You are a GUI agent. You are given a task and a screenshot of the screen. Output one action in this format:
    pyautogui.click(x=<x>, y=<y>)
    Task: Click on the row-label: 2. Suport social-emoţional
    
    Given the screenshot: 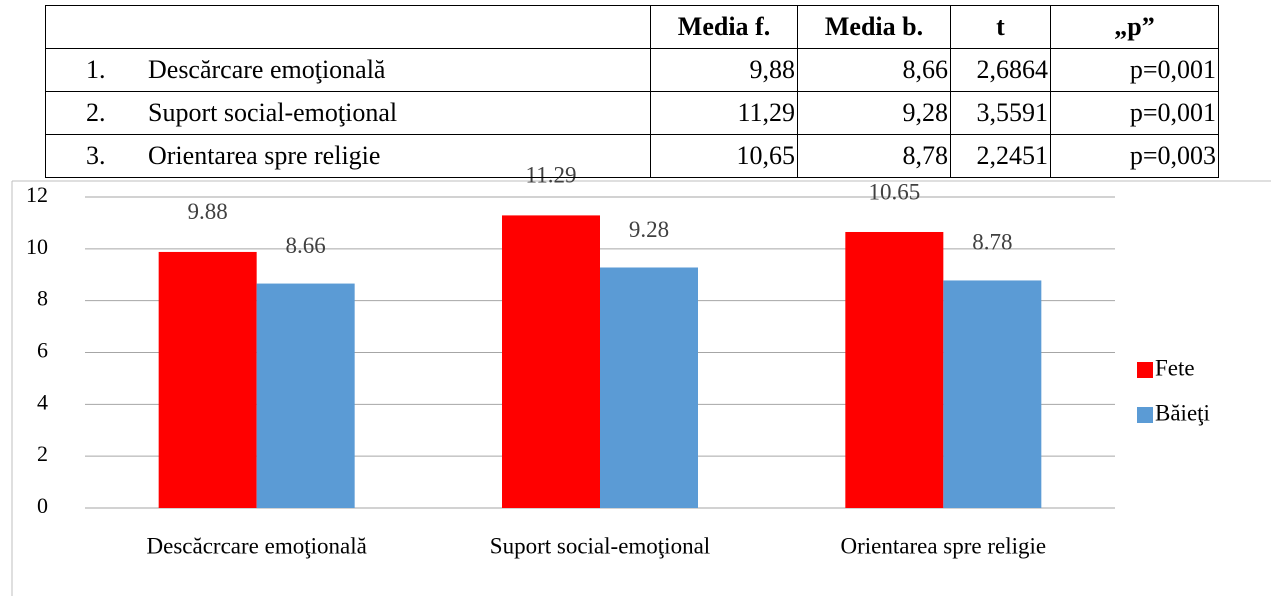 What is the action you would take?
    pyautogui.click(x=348, y=113)
    